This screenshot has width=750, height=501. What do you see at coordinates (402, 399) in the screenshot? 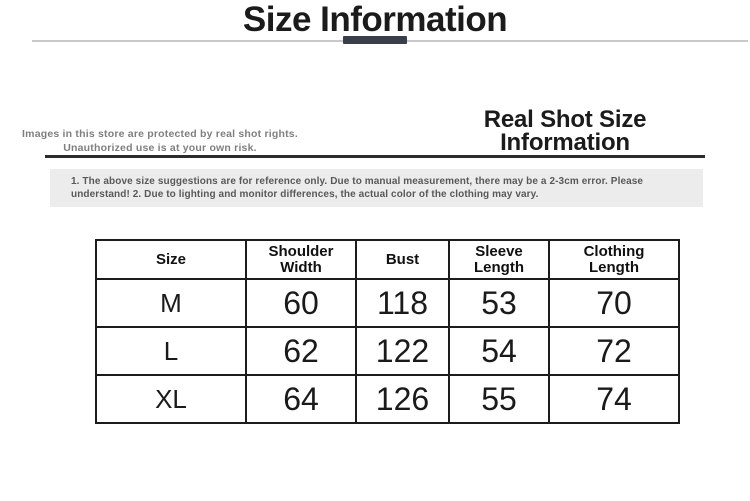
I see `bust-value: 126` at bounding box center [402, 399].